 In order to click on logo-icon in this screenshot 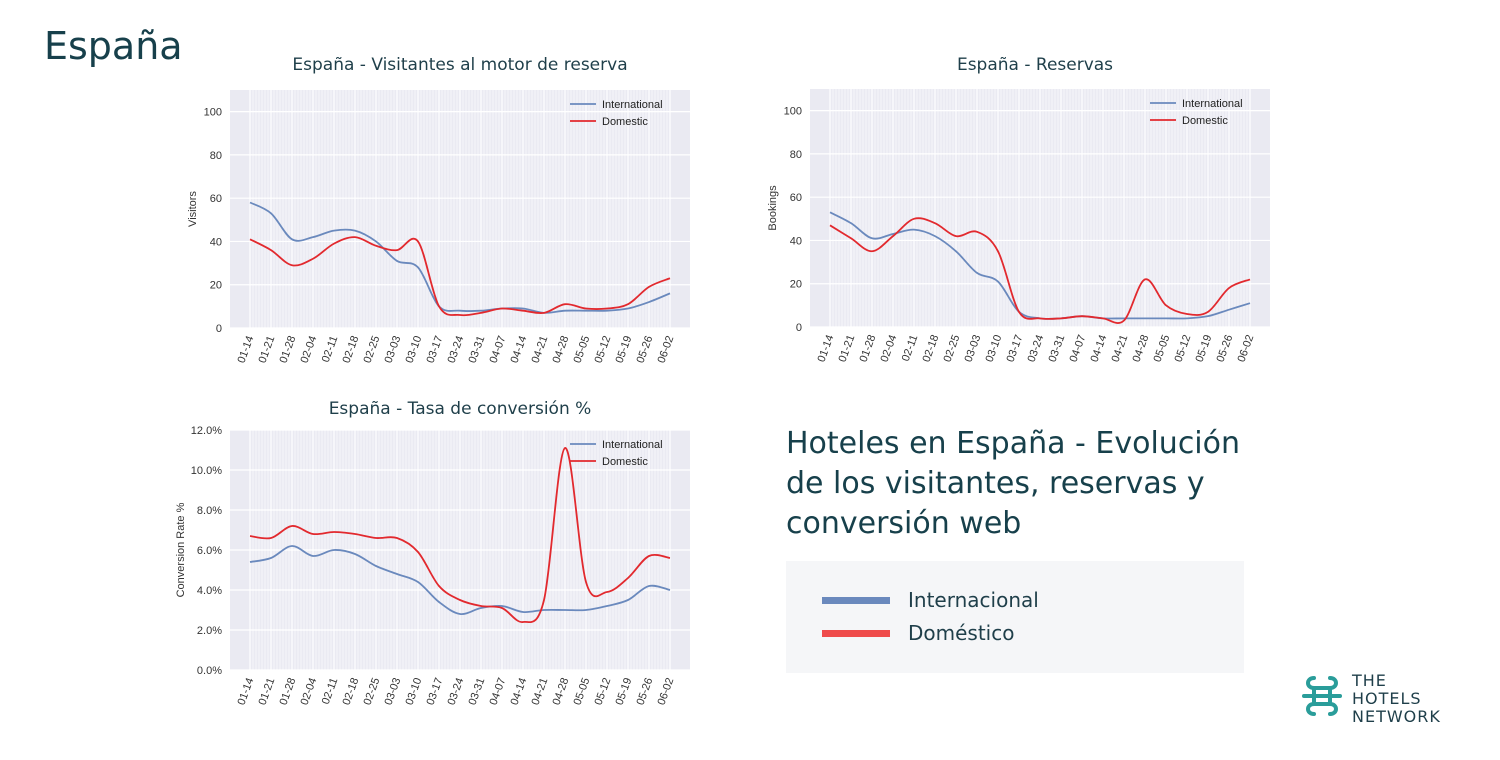, I will do `click(1322, 696)`.